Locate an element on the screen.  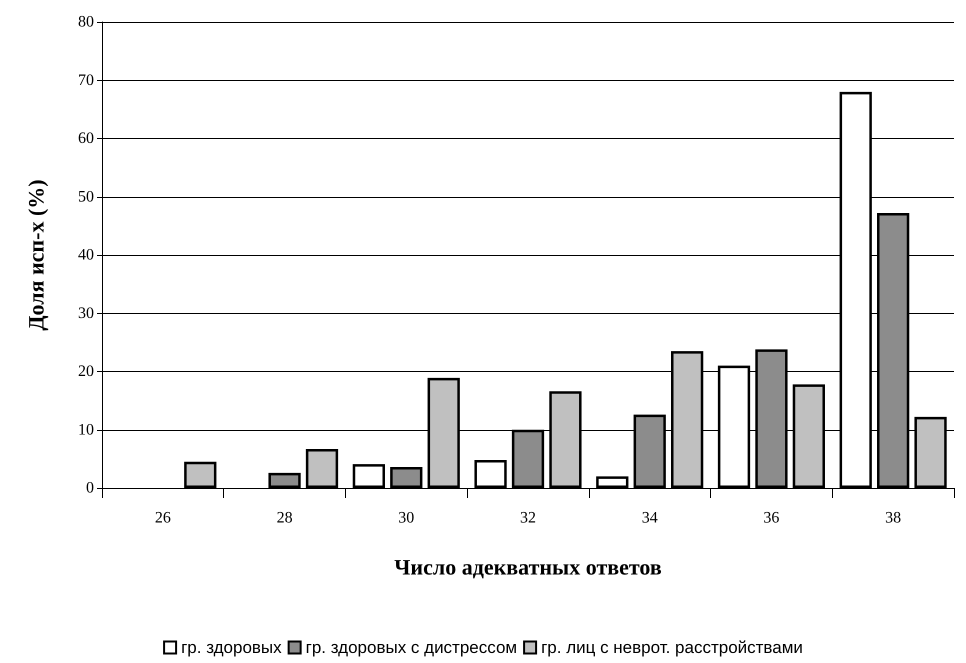
x-tick-label: 30 is located at coordinates (406, 518).